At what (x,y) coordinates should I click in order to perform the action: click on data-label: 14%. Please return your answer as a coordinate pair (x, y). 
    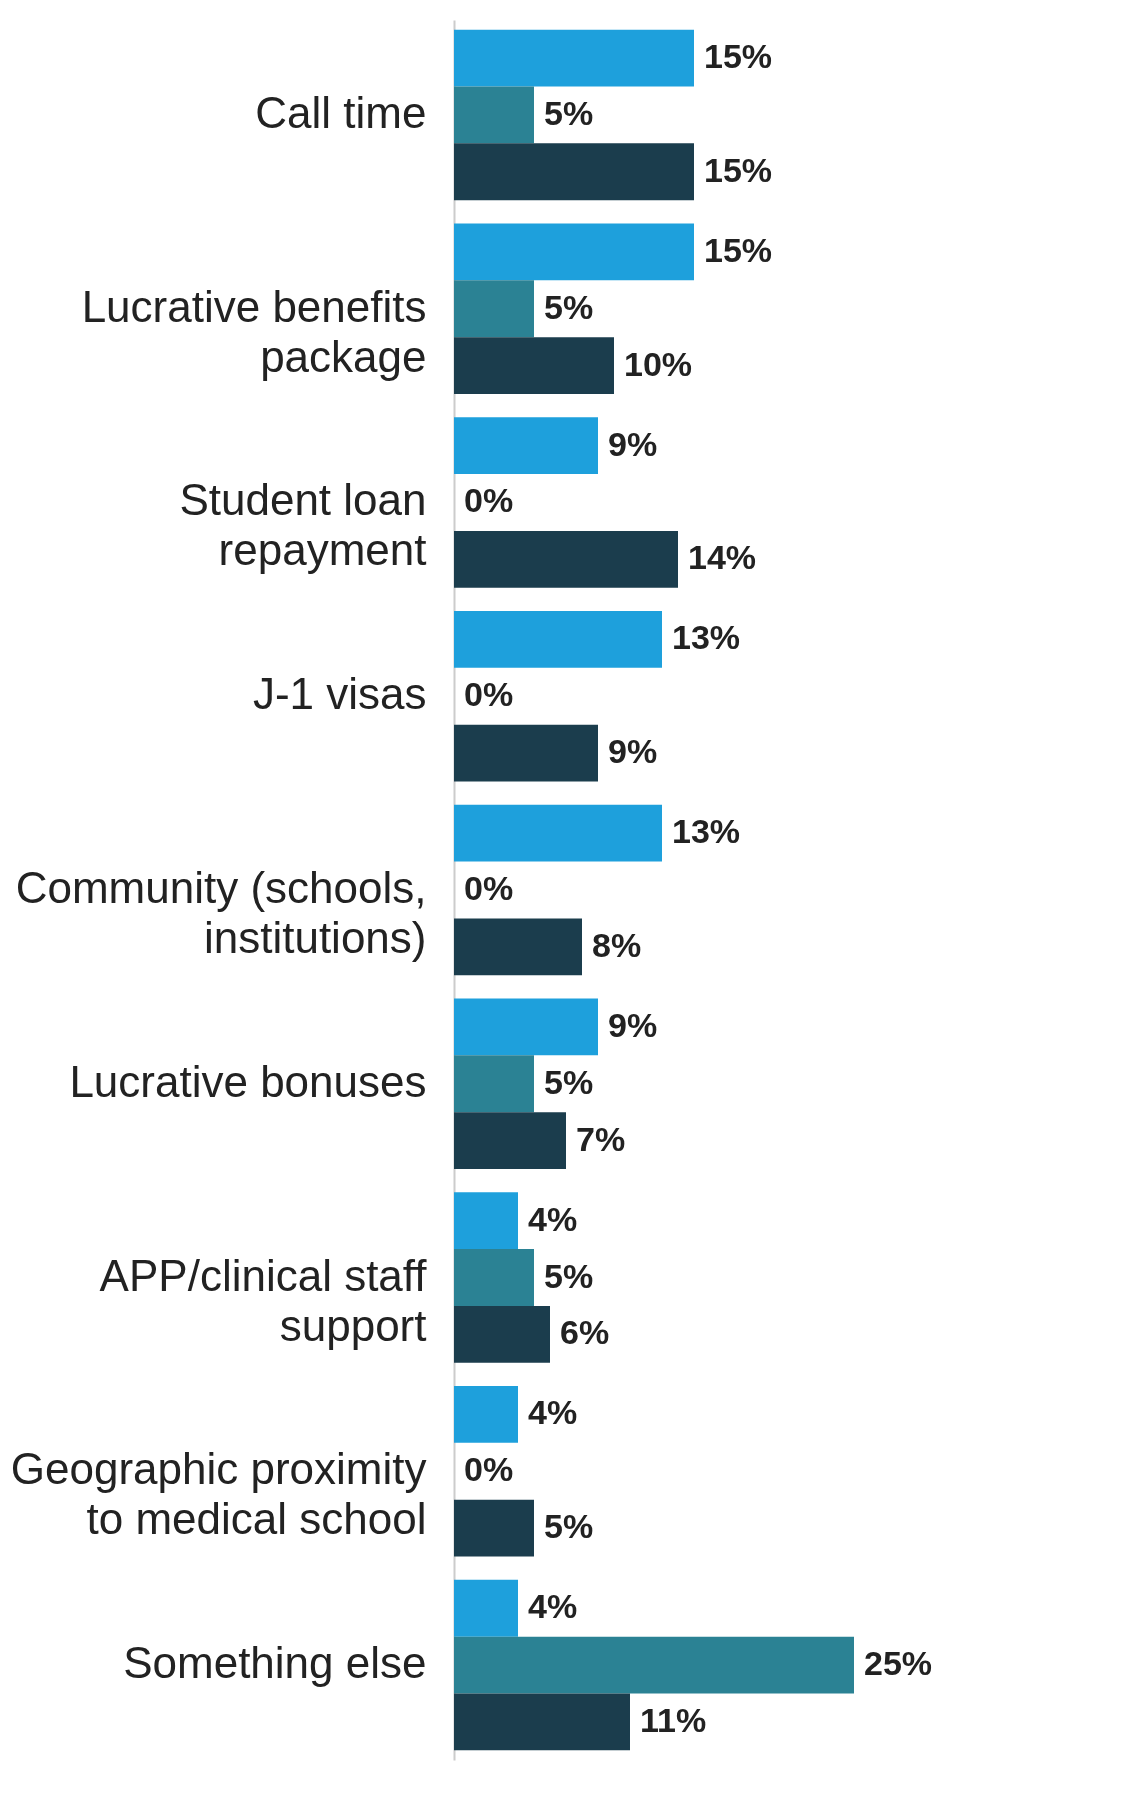
    Looking at the image, I should click on (722, 557).